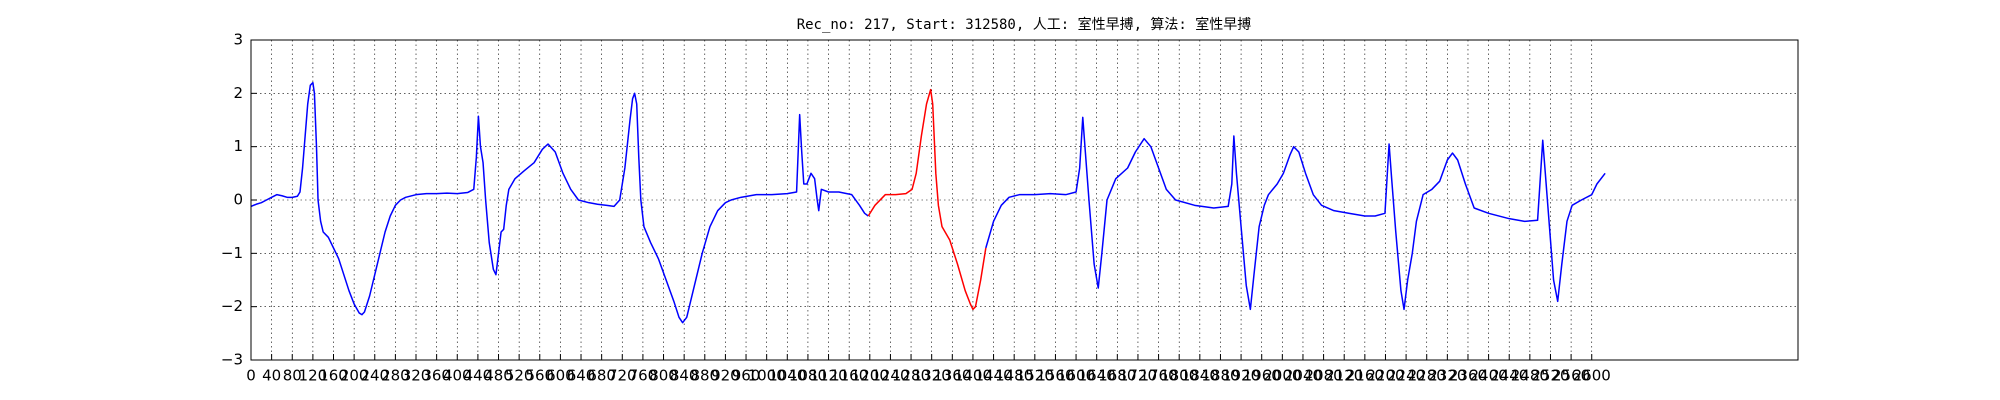 The width and height of the screenshot is (2000, 400). I want to click on x-tick-label: 2040, so click(1303, 376).